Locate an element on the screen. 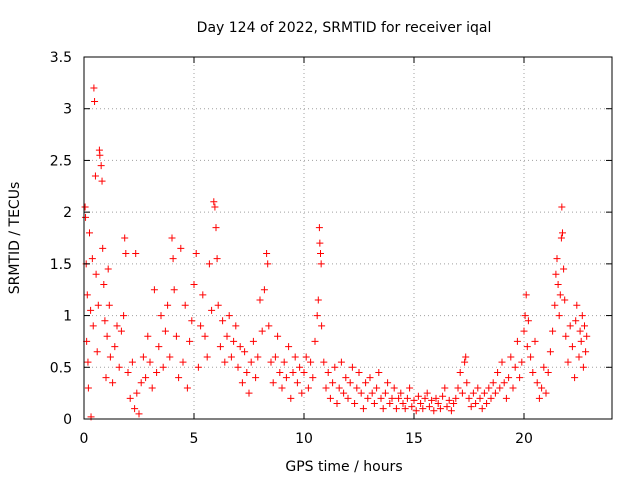  y-tick-label: 0.5 is located at coordinates (61, 368).